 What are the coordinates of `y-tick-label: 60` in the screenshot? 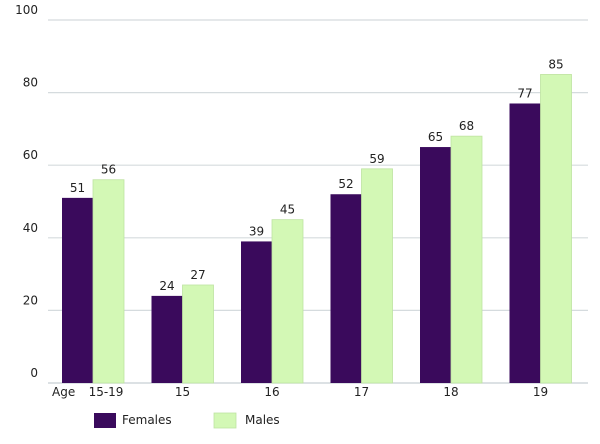 It's located at (30, 155).